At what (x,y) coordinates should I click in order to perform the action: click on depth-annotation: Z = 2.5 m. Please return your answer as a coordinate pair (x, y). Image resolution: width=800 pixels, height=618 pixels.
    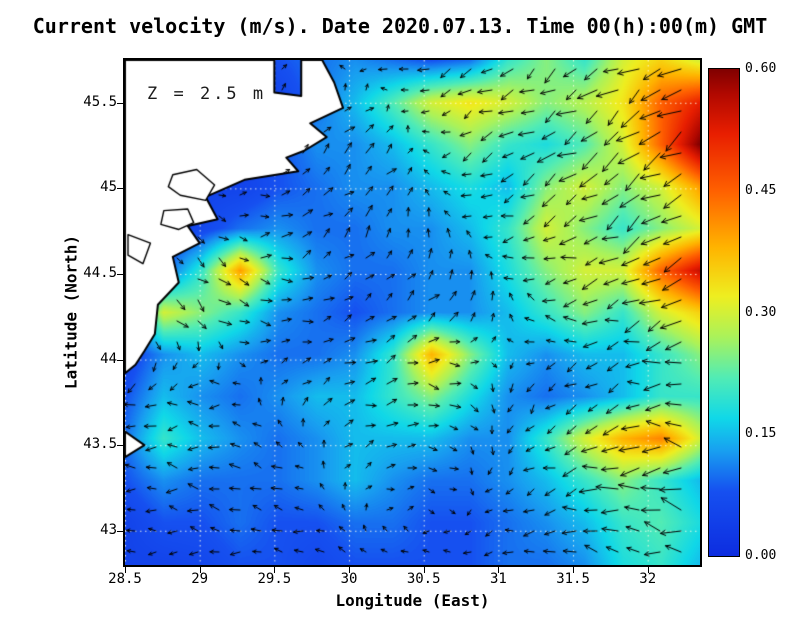
    Looking at the image, I should click on (207, 94).